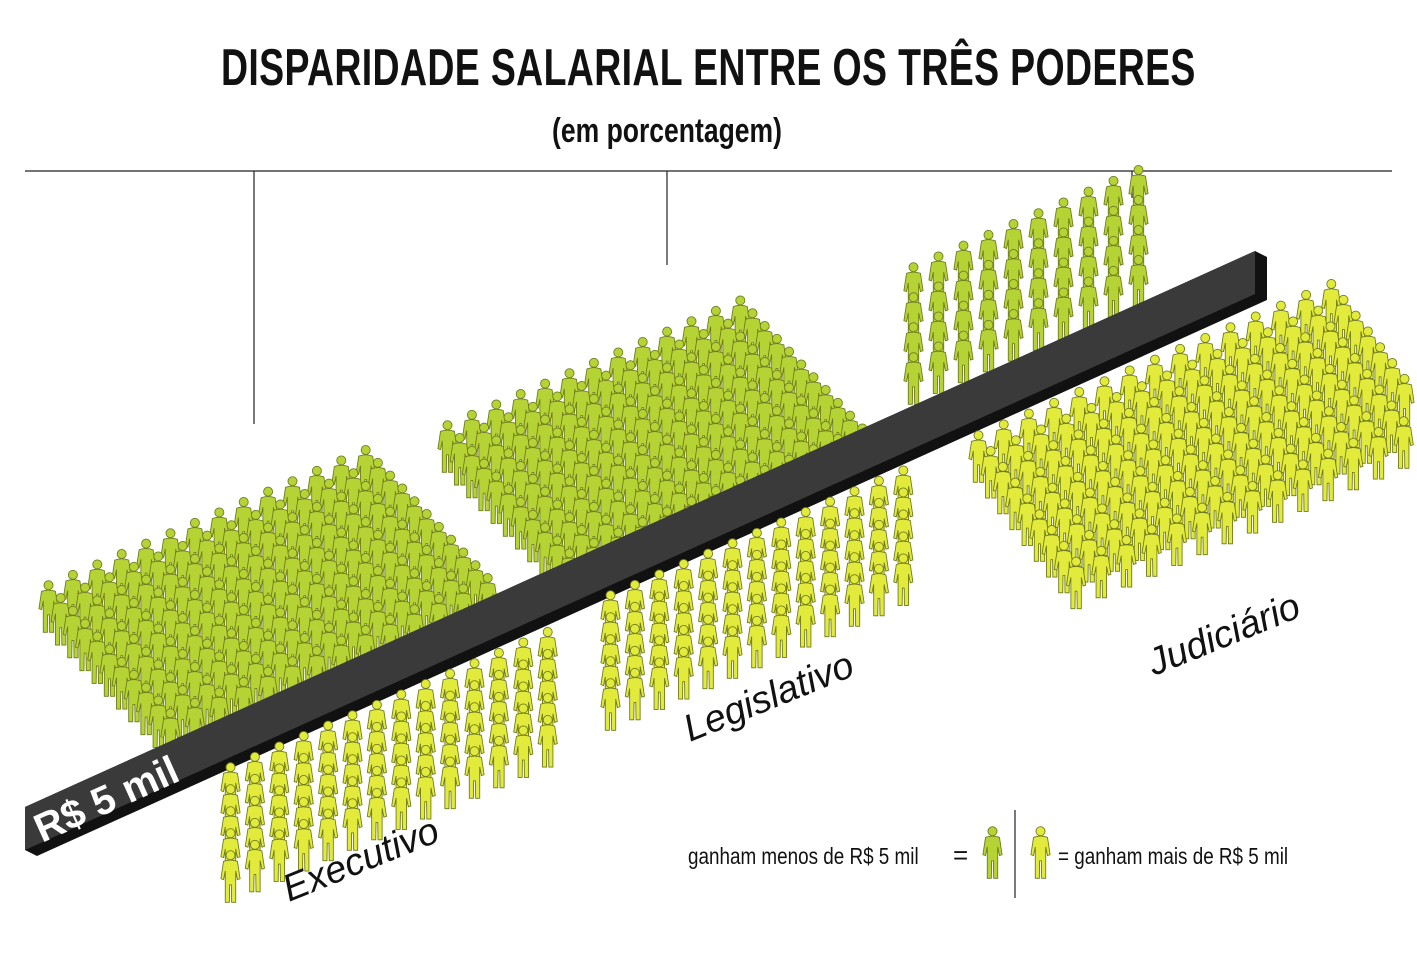 The image size is (1417, 957). Describe the element at coordinates (803, 856) in the screenshot. I see `legend-less-label: ganham menos de R$ 5 mil` at that location.